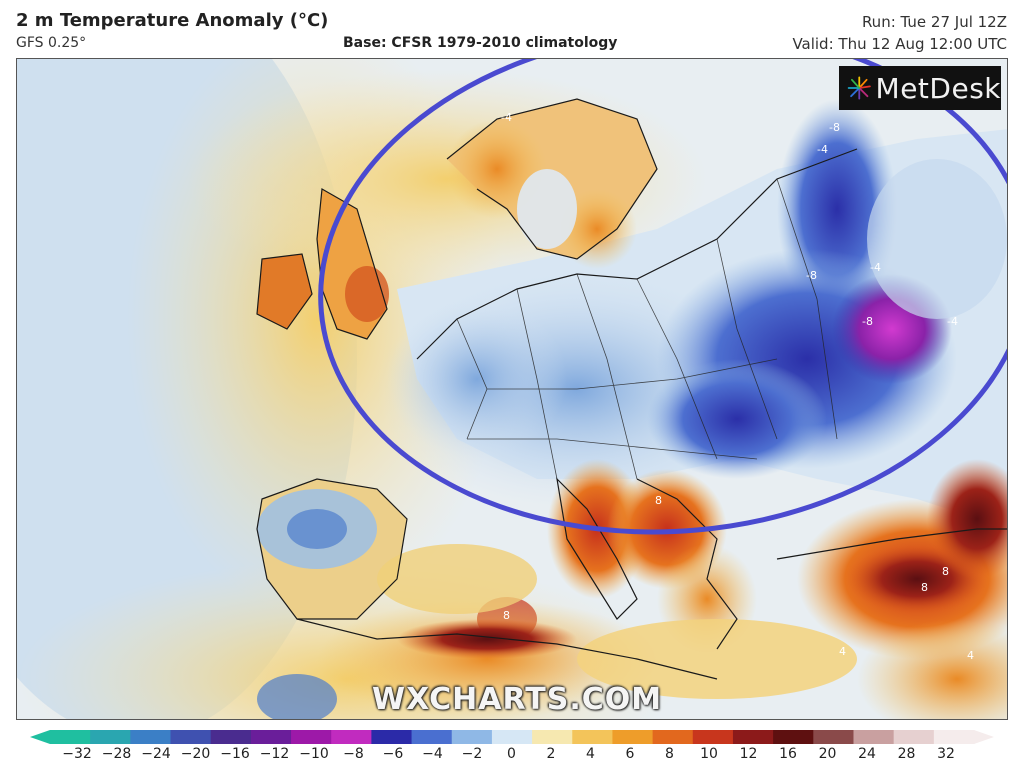  What do you see at coordinates (116, 754) in the screenshot?
I see `colorbar-tick-label: −28` at bounding box center [116, 754].